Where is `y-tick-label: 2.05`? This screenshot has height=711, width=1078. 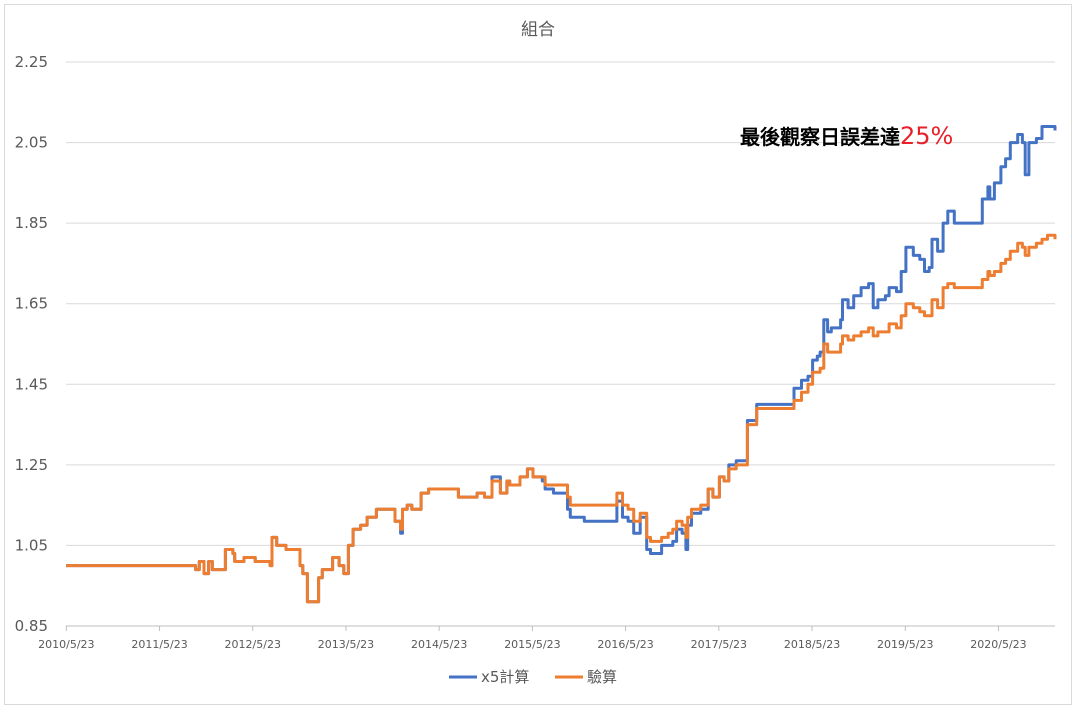
y-tick-label: 2.05 is located at coordinates (31, 143).